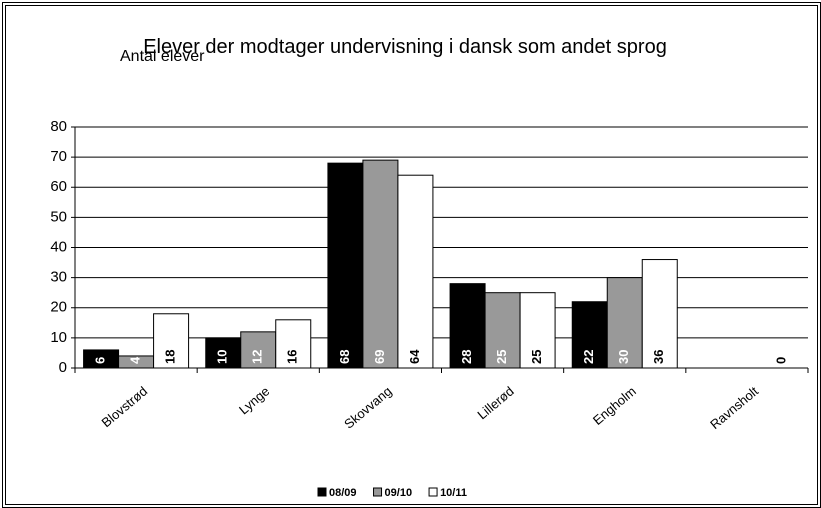  Describe the element at coordinates (58, 307) in the screenshot. I see `y-tick-label: 20` at that location.